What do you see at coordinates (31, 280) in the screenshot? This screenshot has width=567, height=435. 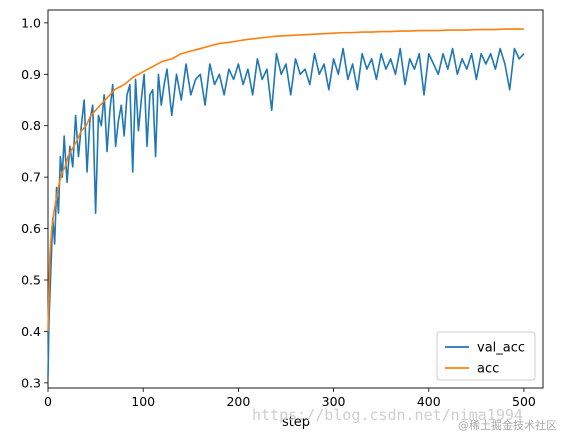 I see `y-tick-label: 0.5` at bounding box center [31, 280].